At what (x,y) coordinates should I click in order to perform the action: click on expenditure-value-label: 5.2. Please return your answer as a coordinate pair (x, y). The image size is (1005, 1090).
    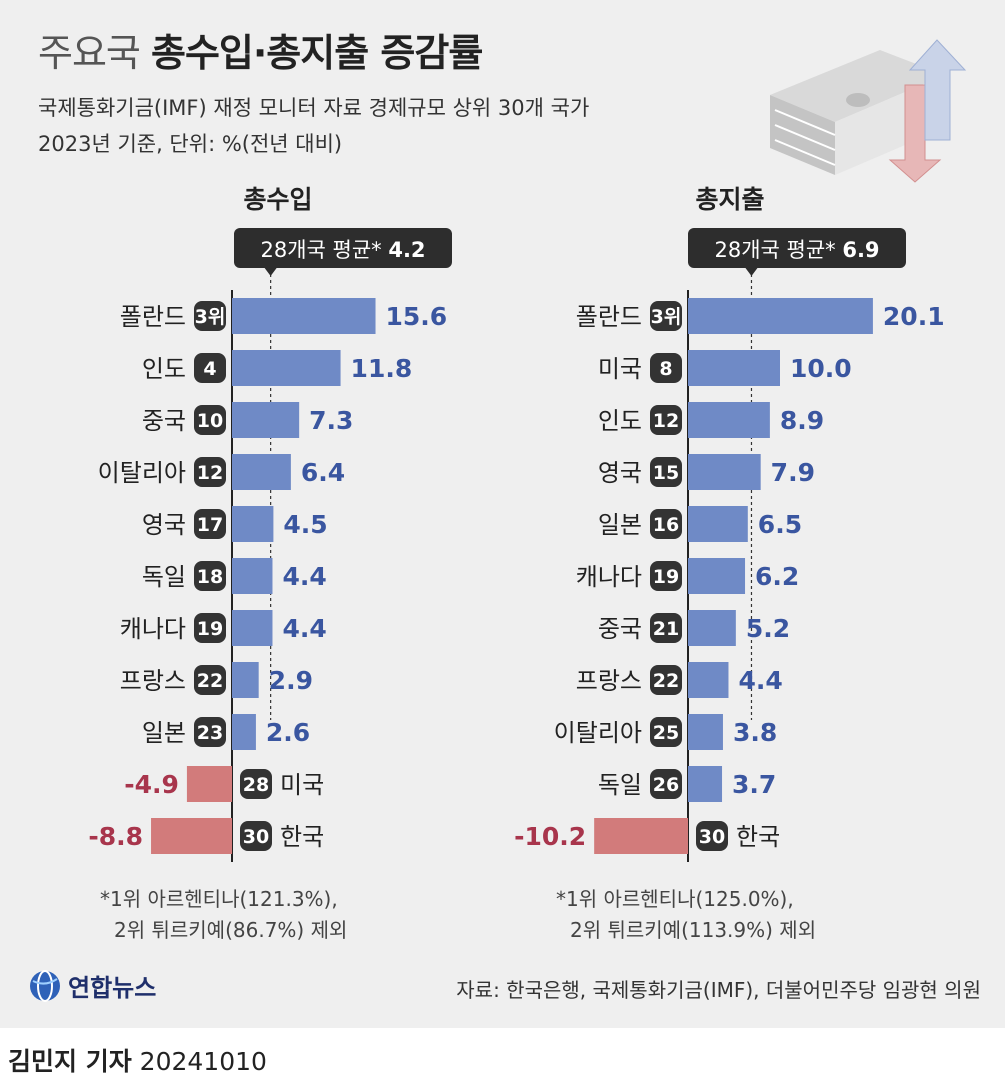
    Looking at the image, I should click on (768, 628).